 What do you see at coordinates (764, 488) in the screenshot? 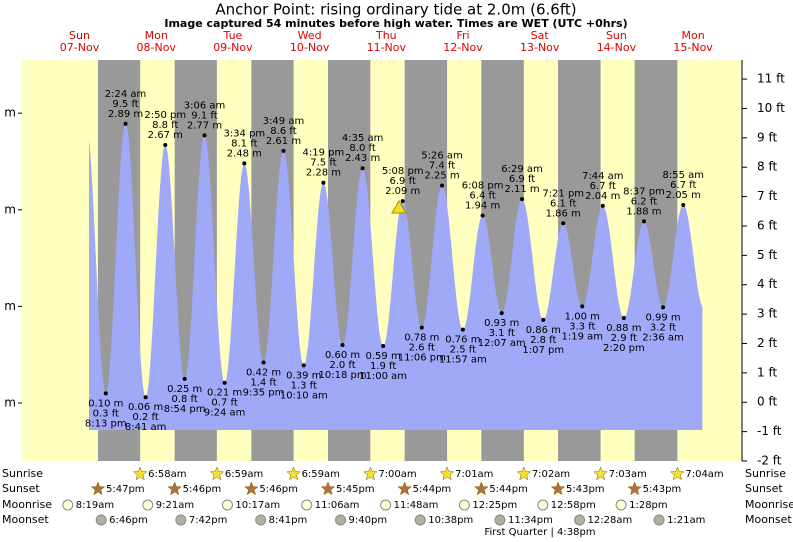
I see `row-label-right: Sunset` at bounding box center [764, 488].